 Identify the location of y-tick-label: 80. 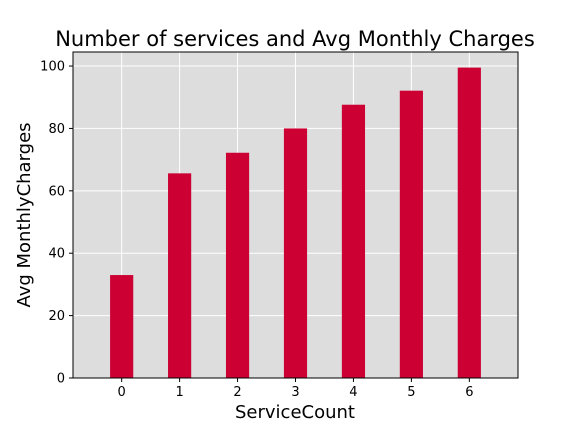
(56, 129).